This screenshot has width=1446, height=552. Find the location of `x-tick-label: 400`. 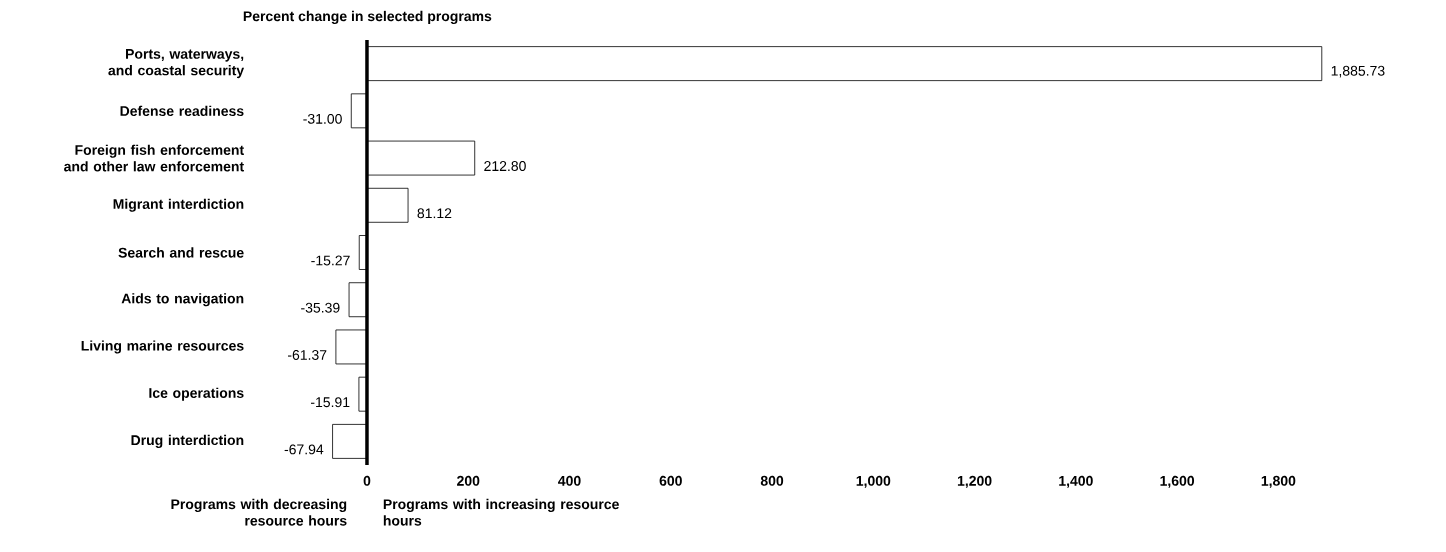

x-tick-label: 400 is located at coordinates (569, 480).